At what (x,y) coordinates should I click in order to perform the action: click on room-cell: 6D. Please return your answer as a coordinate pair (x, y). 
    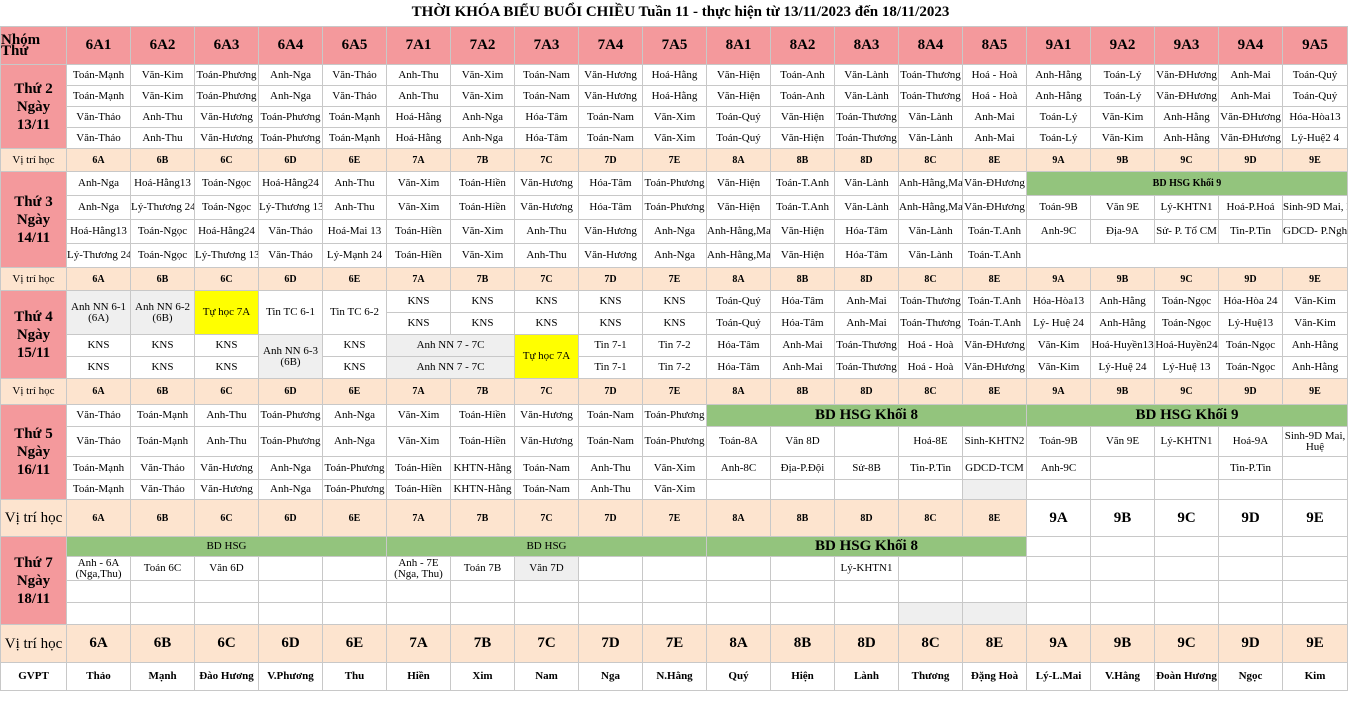
    Looking at the image, I should click on (290, 391).